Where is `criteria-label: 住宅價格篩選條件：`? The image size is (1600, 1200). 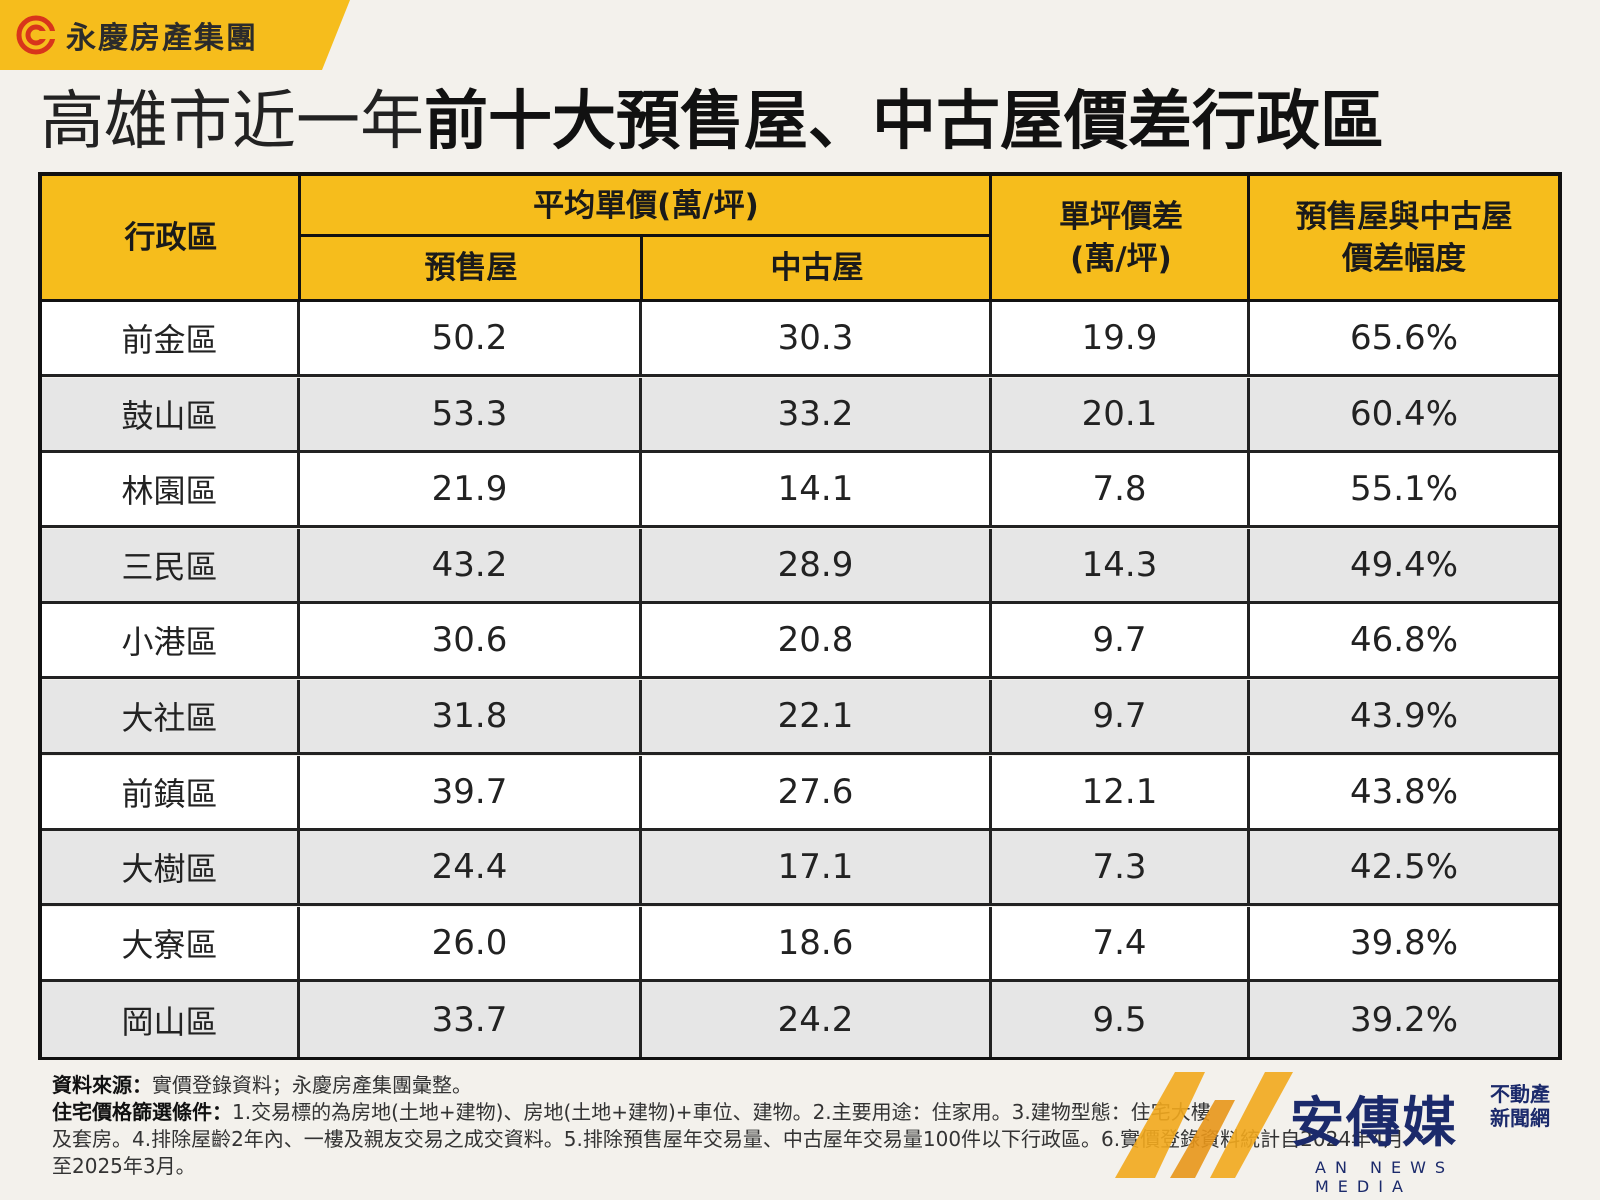
criteria-label: 住宅價格篩選條件： is located at coordinates (142, 1112).